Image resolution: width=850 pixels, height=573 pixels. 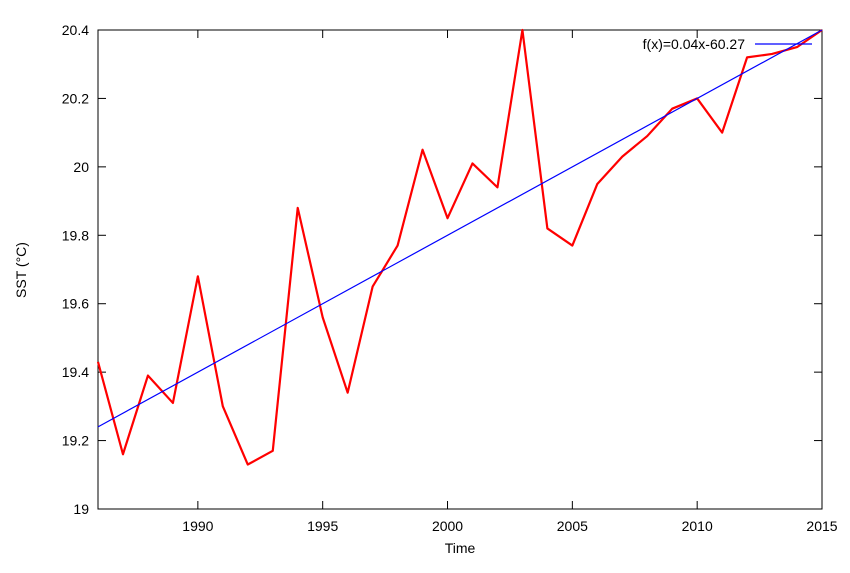 I want to click on legend-label: f(x)=0.04x-60.27, so click(x=694, y=44).